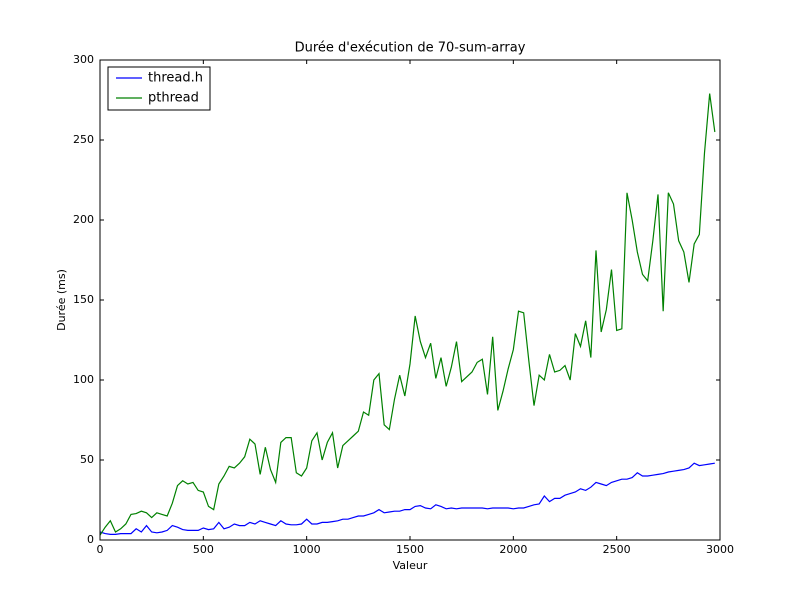 The image size is (800, 600). I want to click on x-tick-label: 1500, so click(410, 549).